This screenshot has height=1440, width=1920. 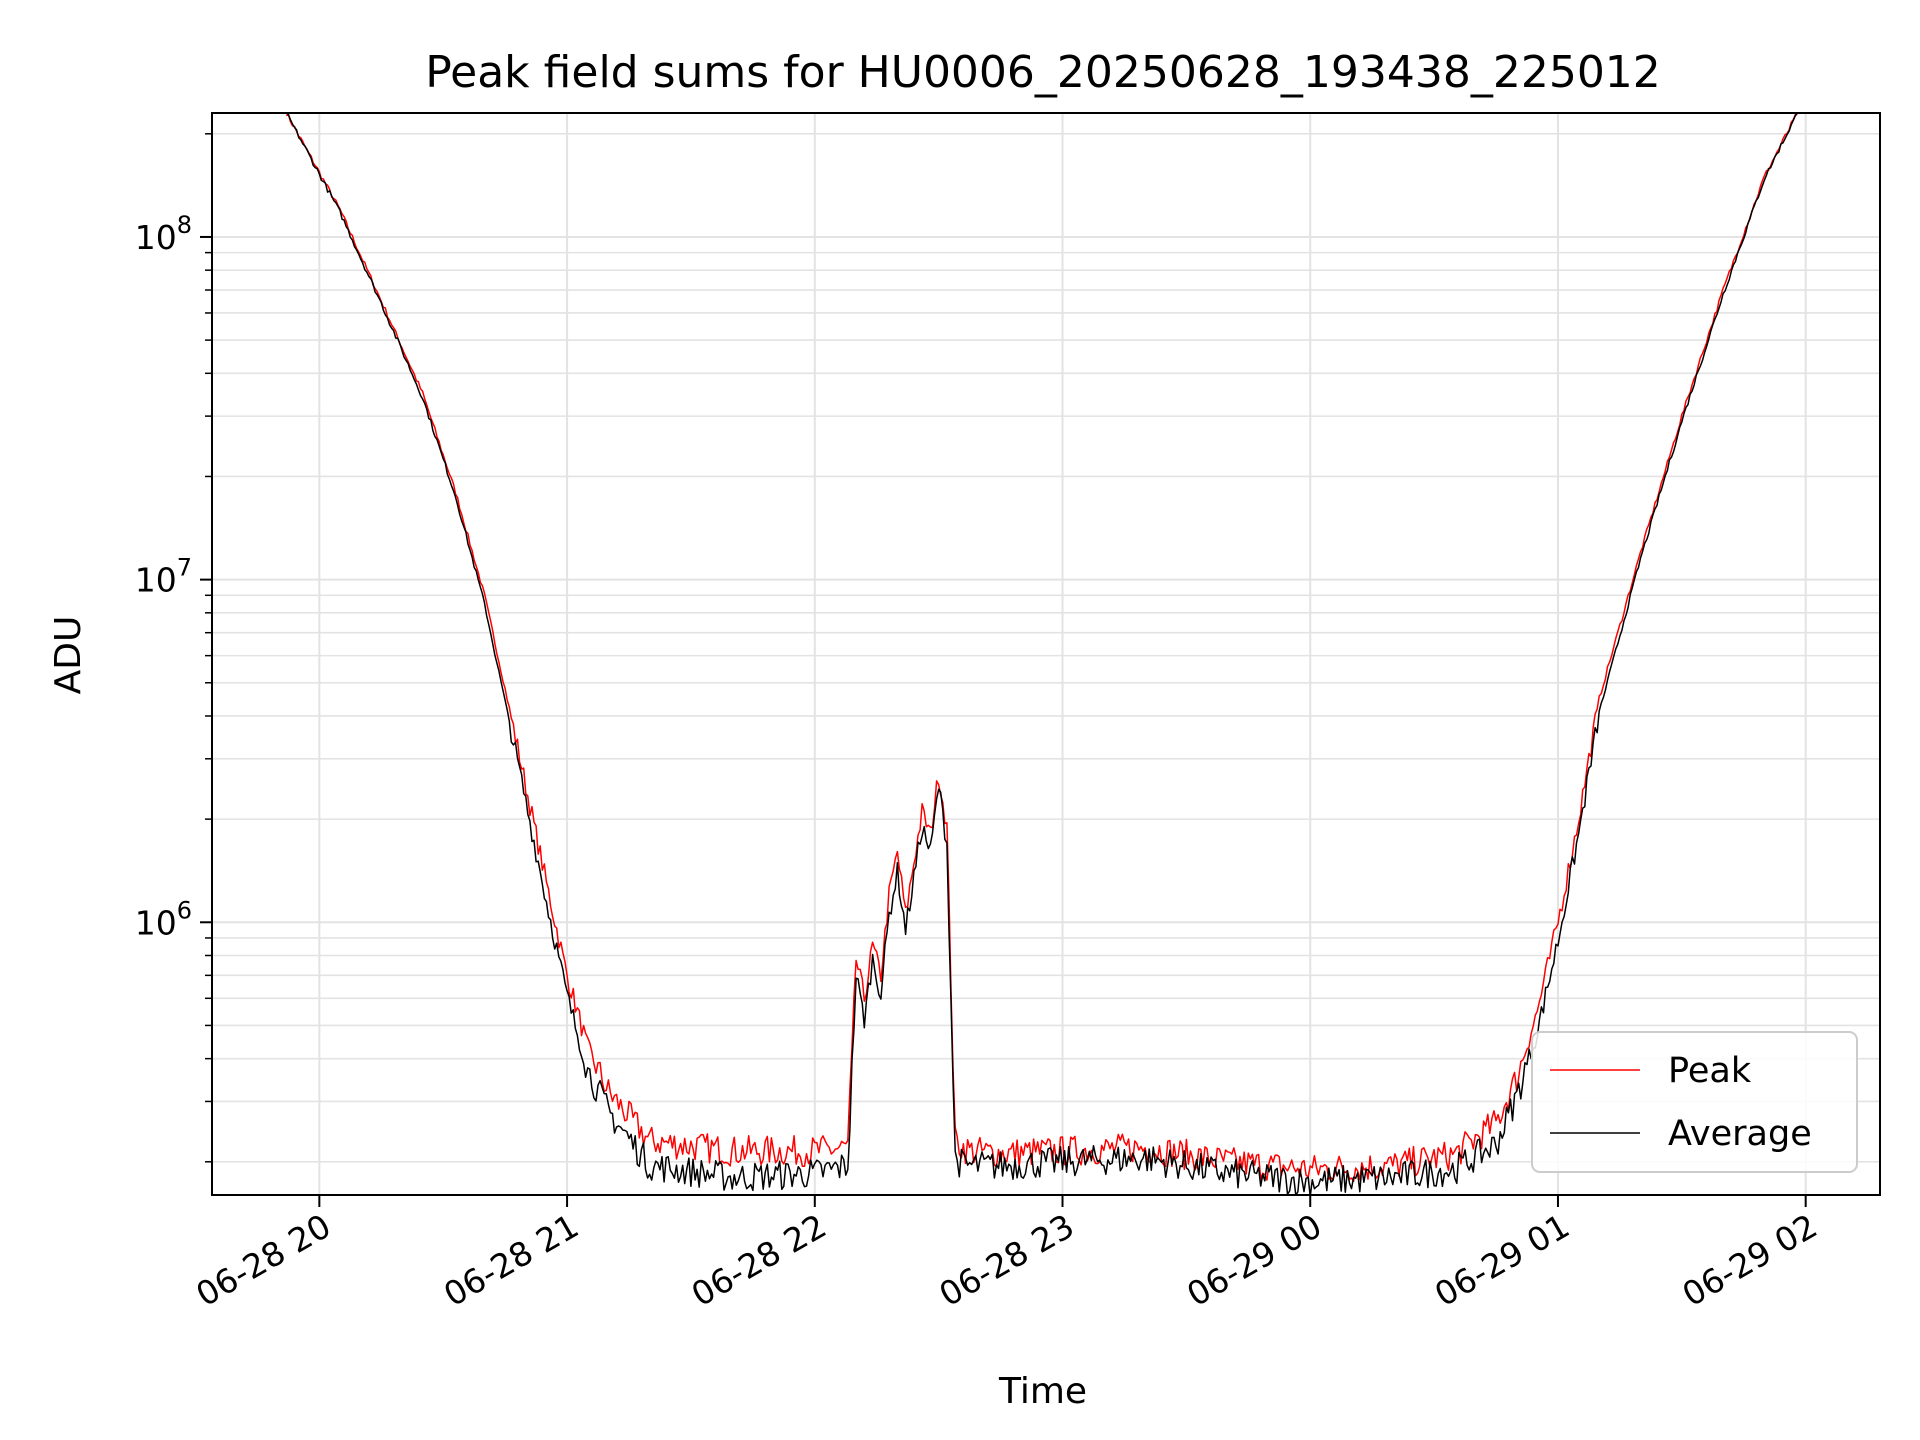 I want to click on x-tick-label: 06-28 21, so click(x=511, y=1260).